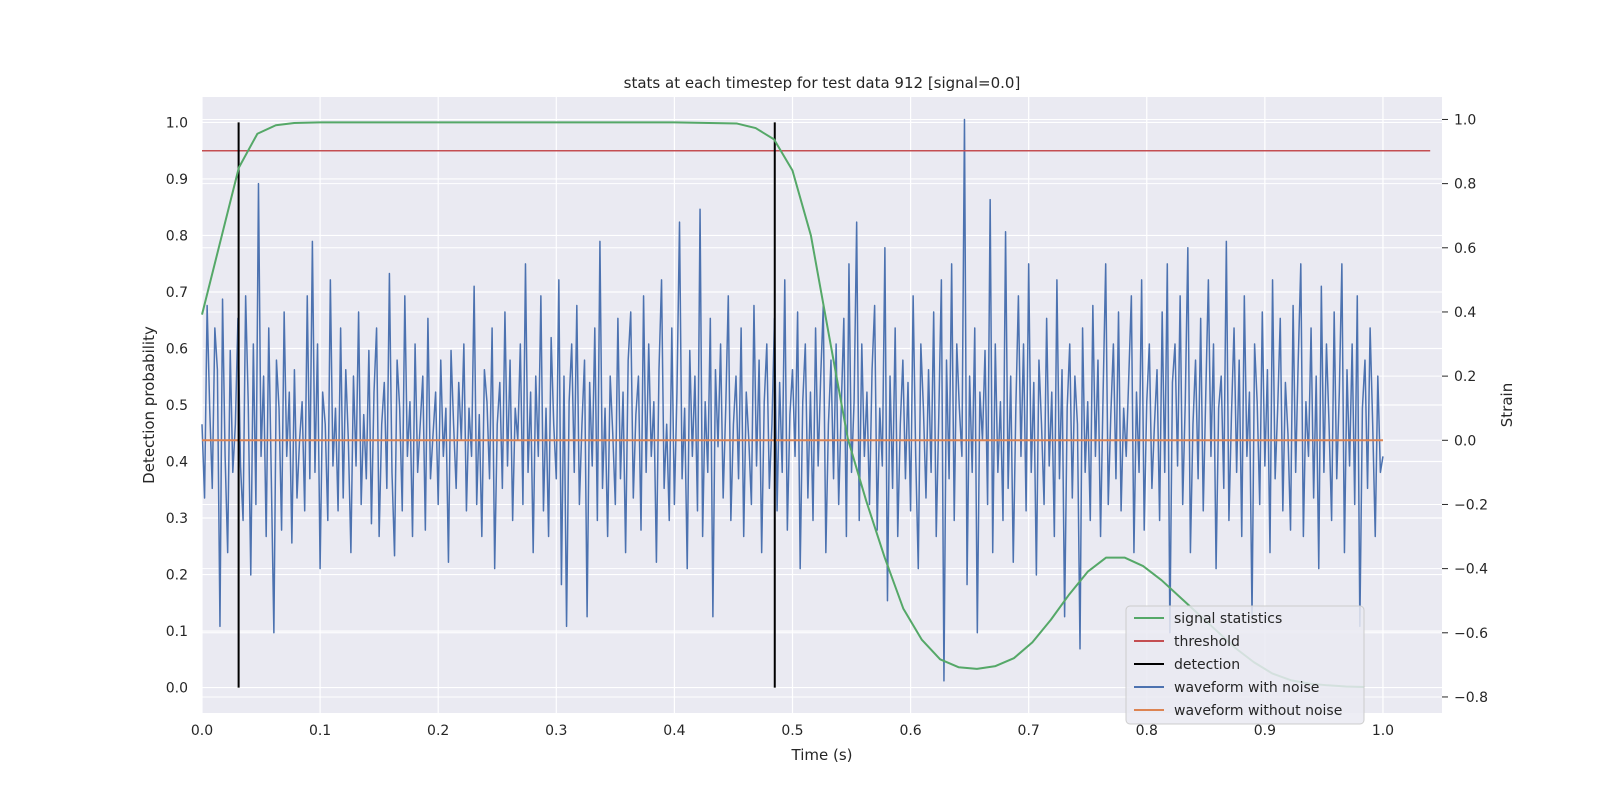  Describe the element at coordinates (1471, 634) in the screenshot. I see `right-y-tick-label: −0.6` at that location.